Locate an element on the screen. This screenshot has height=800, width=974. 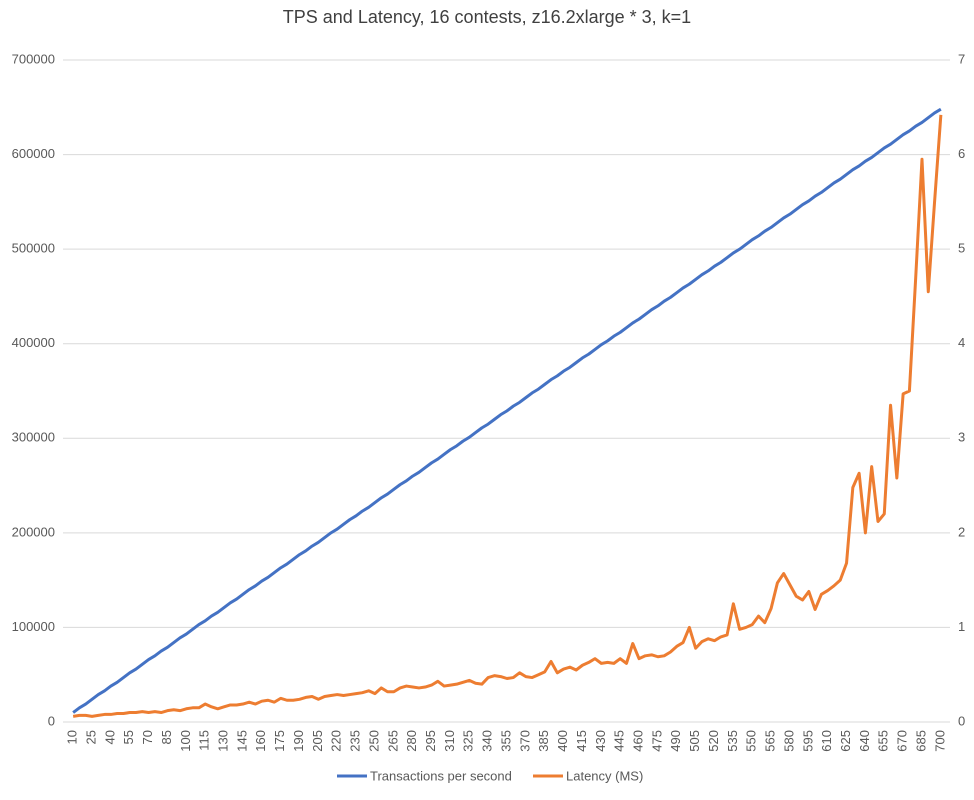
x-tick-label: 670 is located at coordinates (902, 741).